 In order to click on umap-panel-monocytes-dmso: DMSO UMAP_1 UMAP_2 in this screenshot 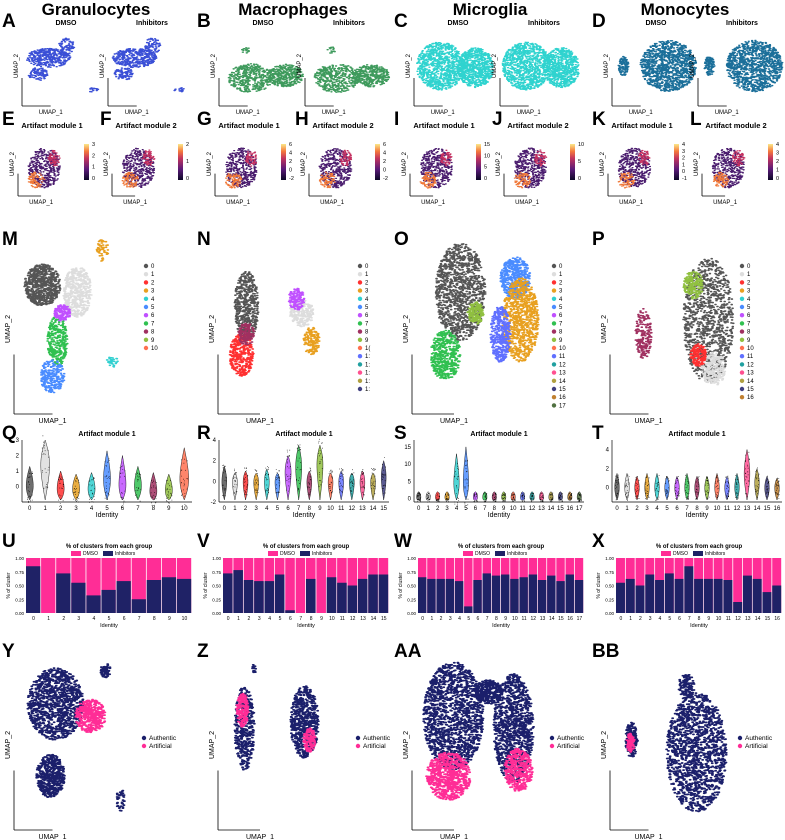, I will do `click(651, 68)`.